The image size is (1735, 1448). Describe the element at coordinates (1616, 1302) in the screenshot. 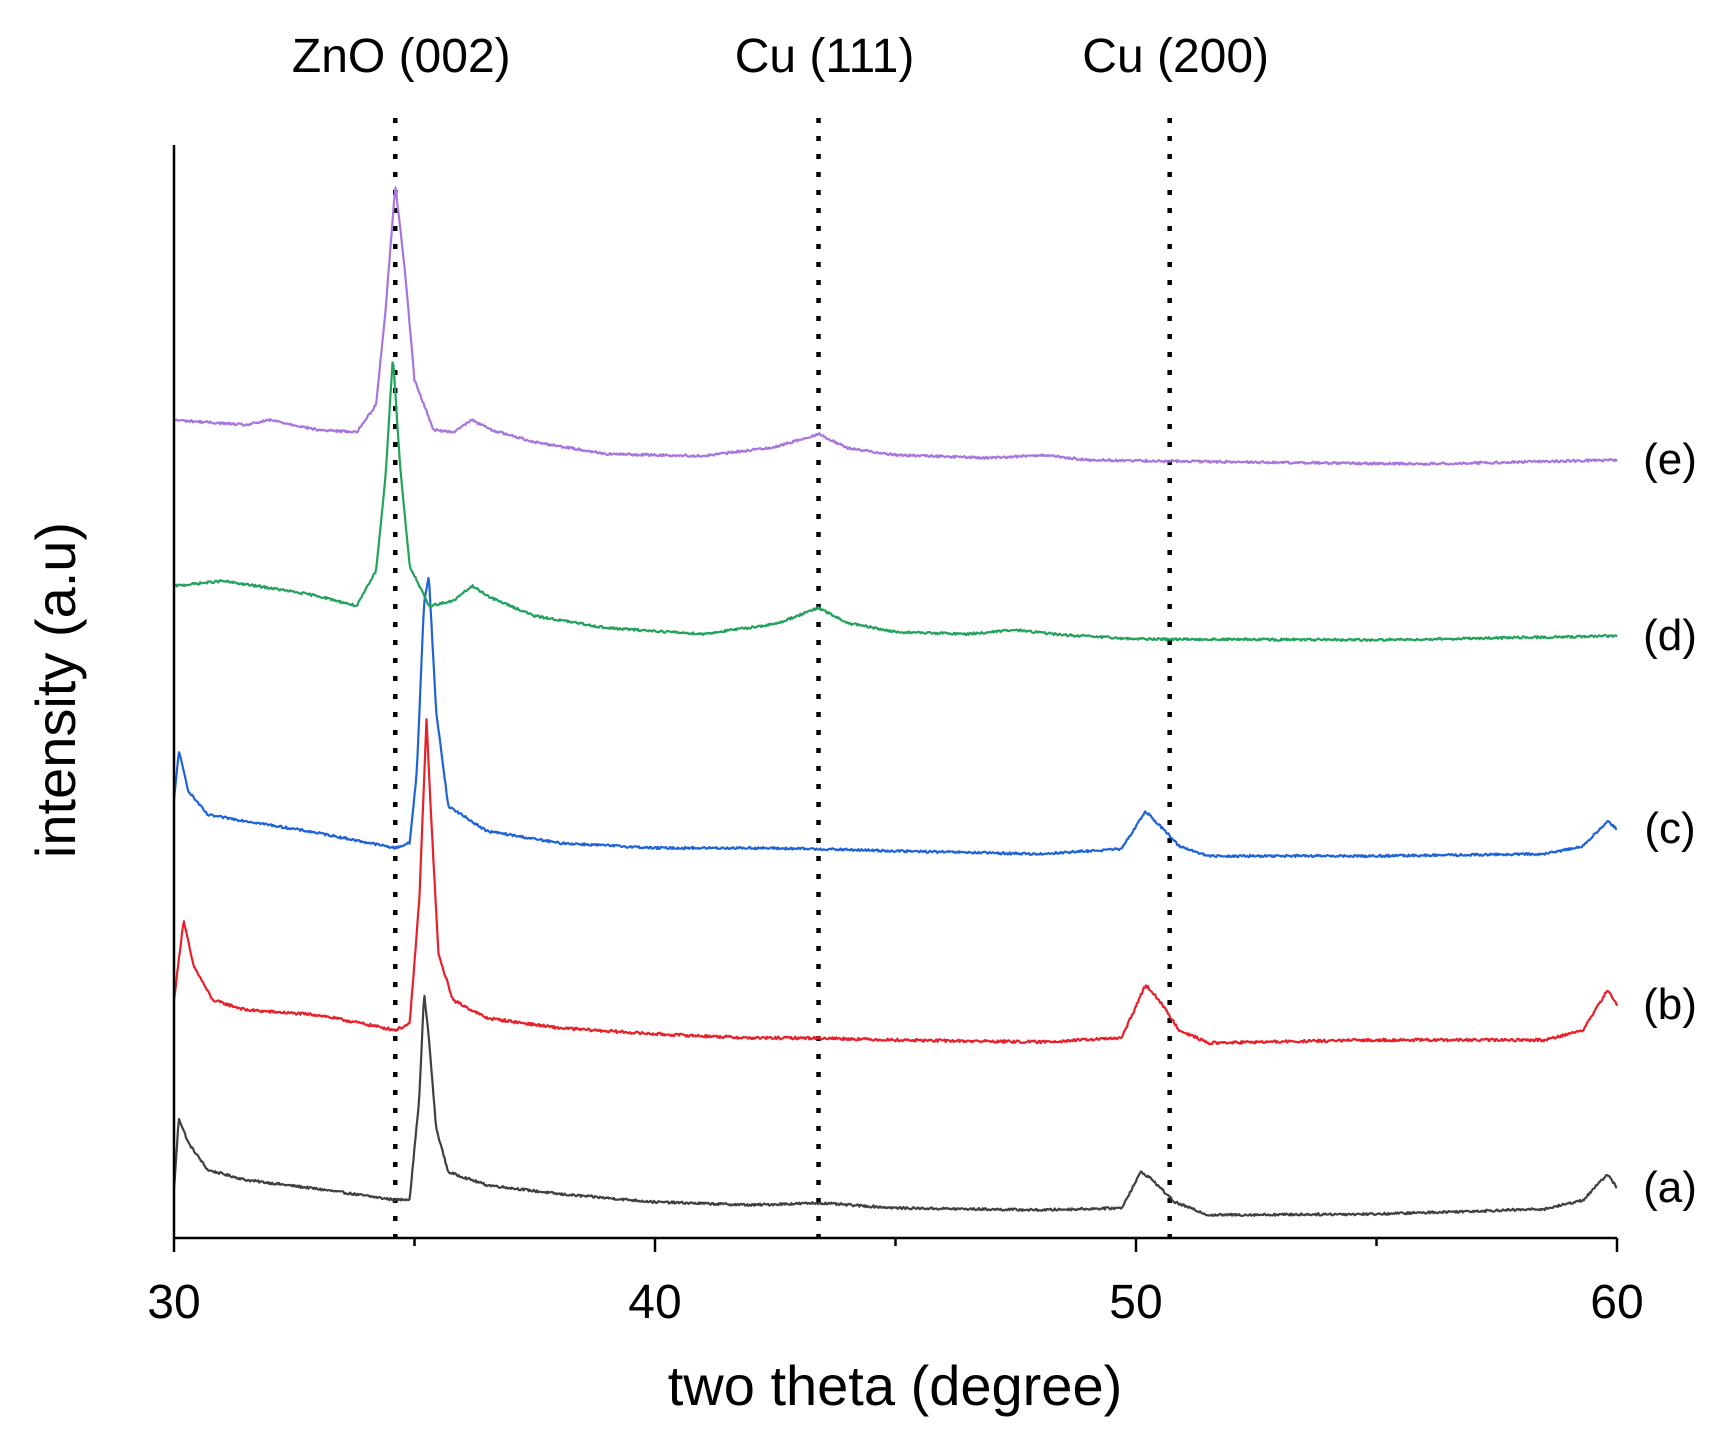

I see `x-tick-label: 60` at that location.